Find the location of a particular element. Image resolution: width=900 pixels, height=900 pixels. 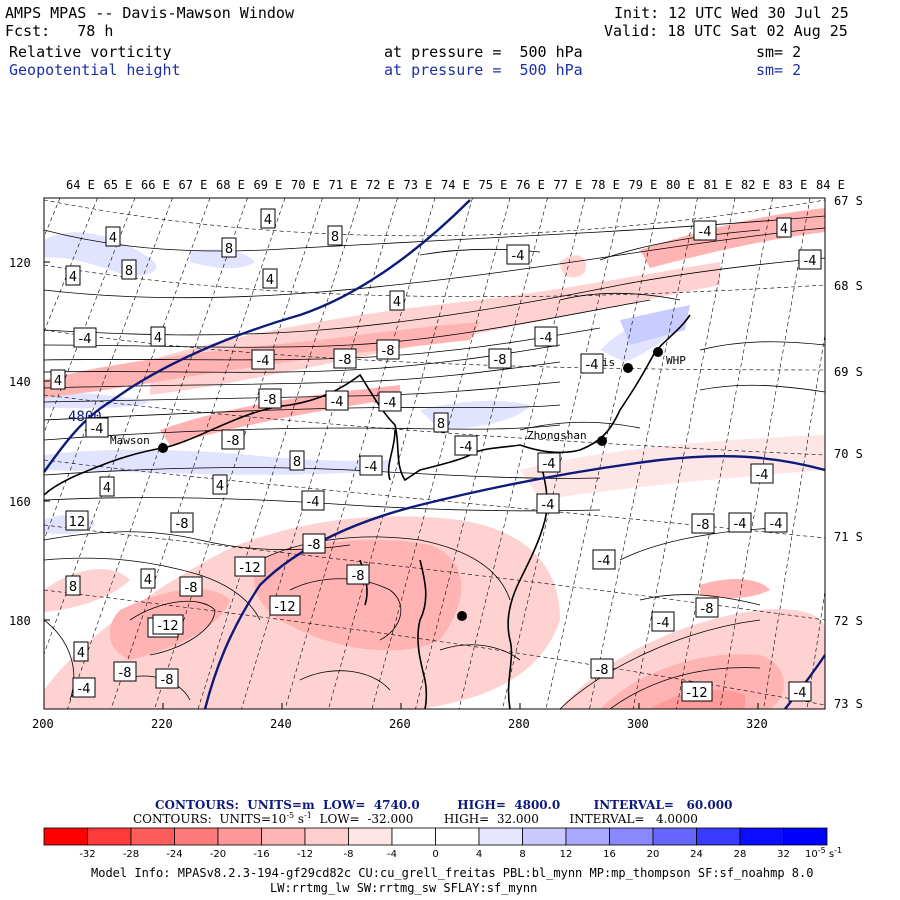

colorbar-label: 24 is located at coordinates (696, 854).